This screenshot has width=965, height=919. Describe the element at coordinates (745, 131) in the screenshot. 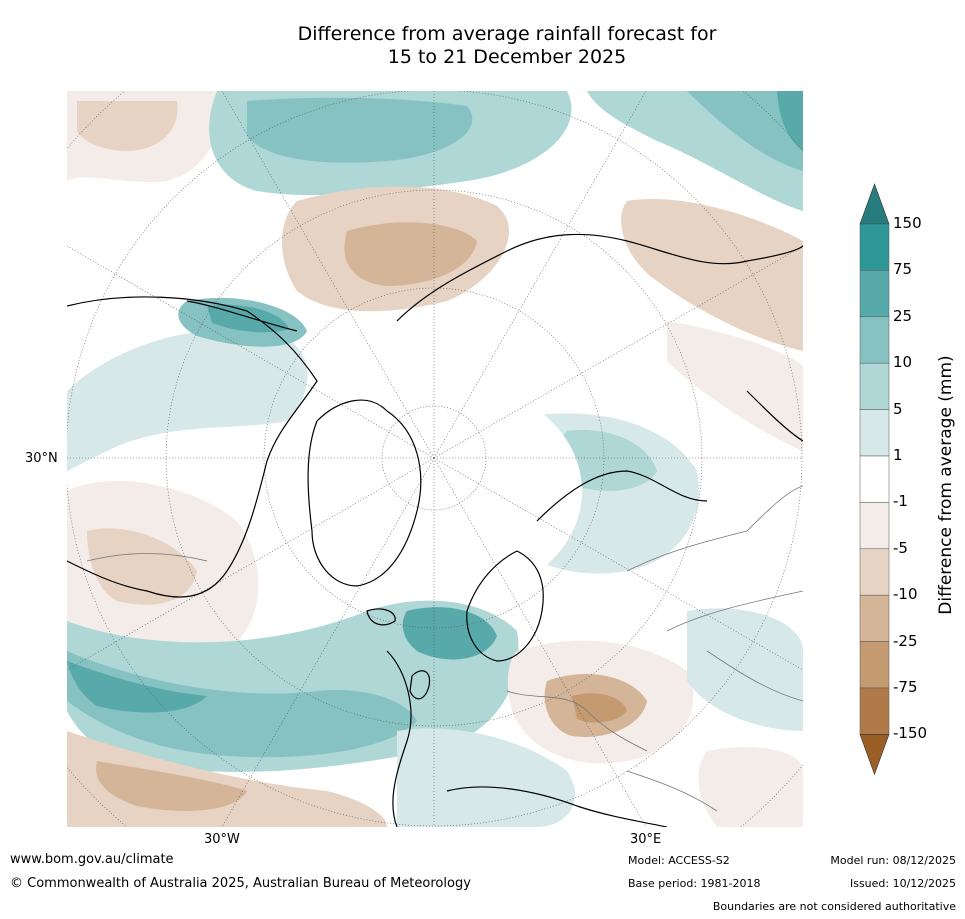

I see `ne-wet-core` at that location.